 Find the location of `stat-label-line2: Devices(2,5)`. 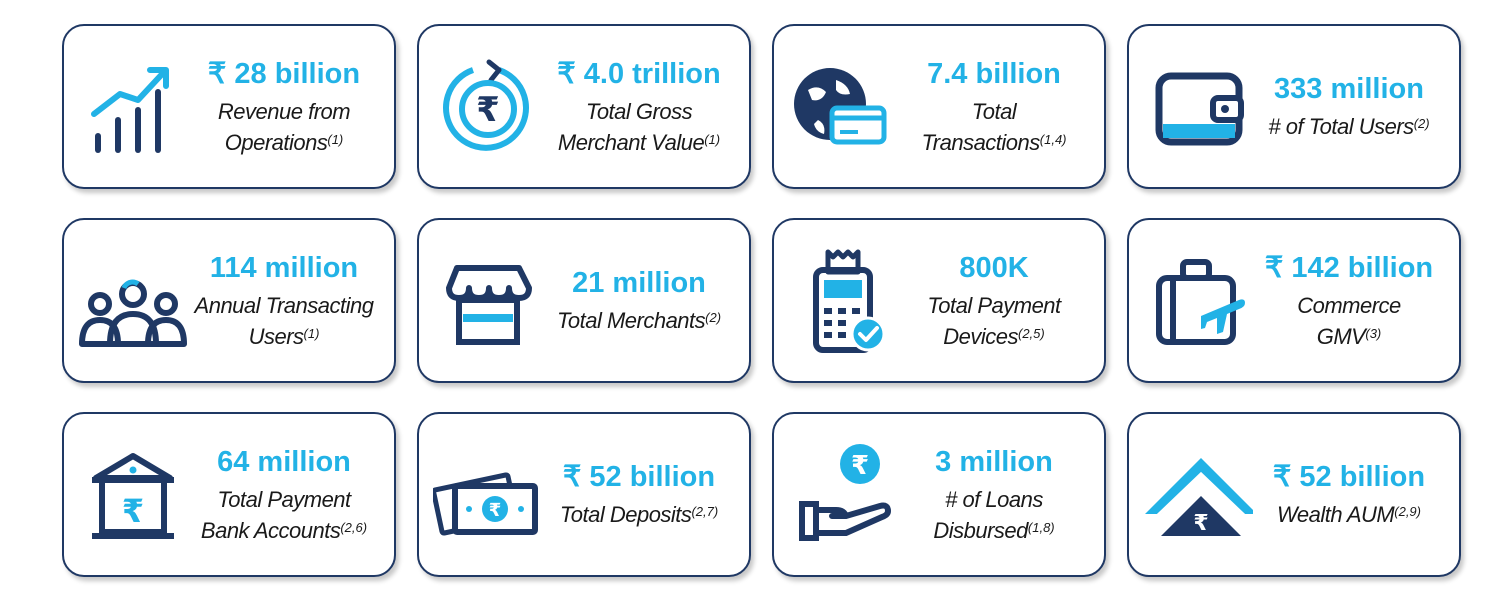

stat-label-line2: Devices(2,5) is located at coordinates (994, 336).